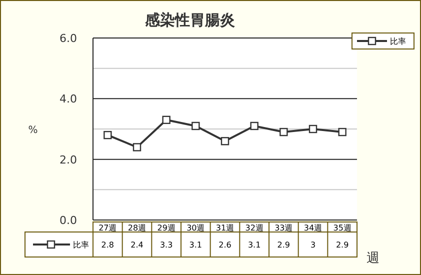 The width and height of the screenshot is (421, 275). I want to click on y-tick-label: 0.0, so click(68, 220).